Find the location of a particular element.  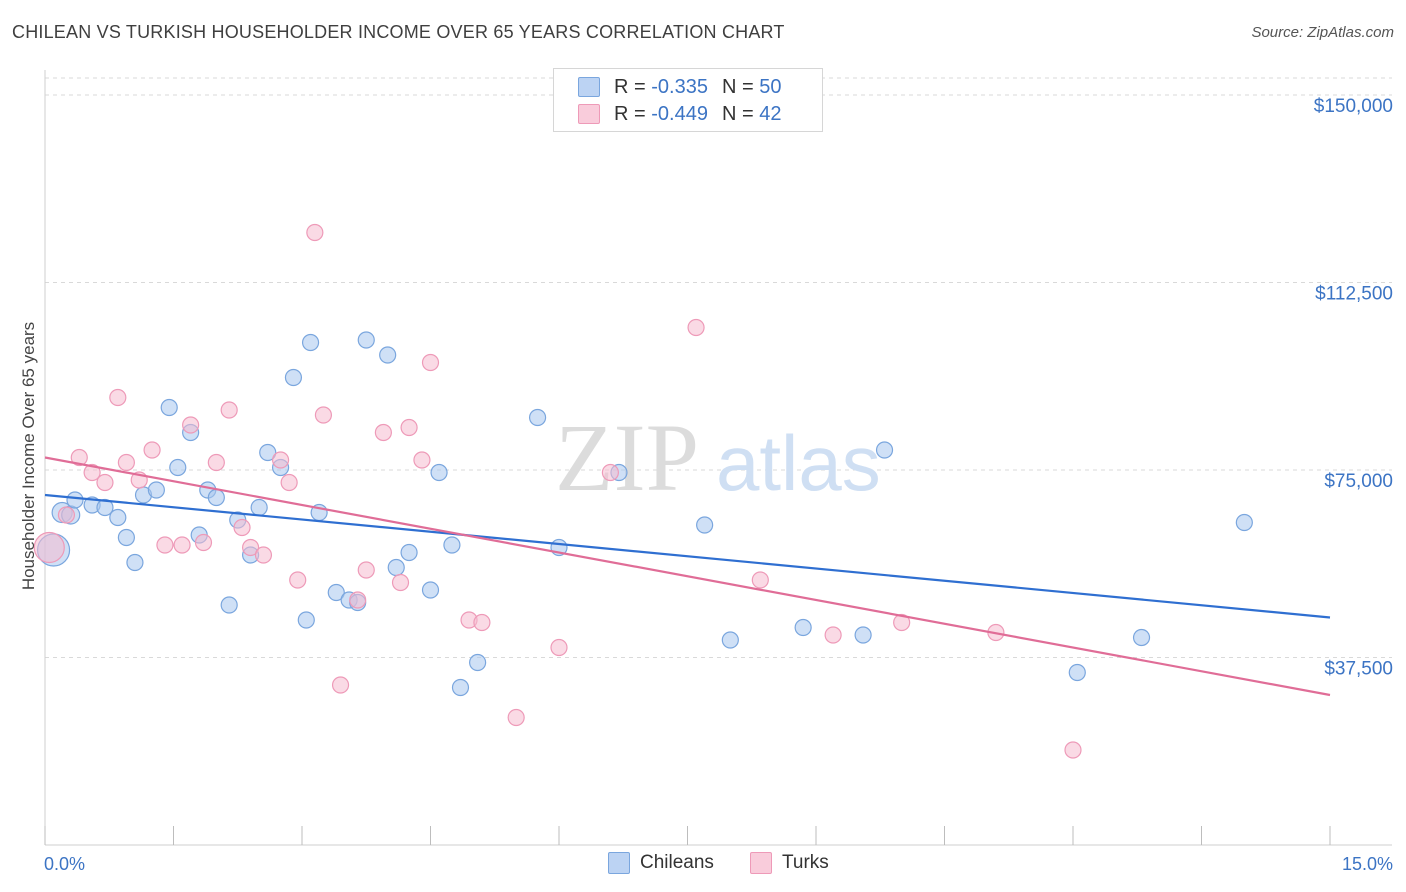

legend-label-turks: Turks is located at coordinates (805, 862).